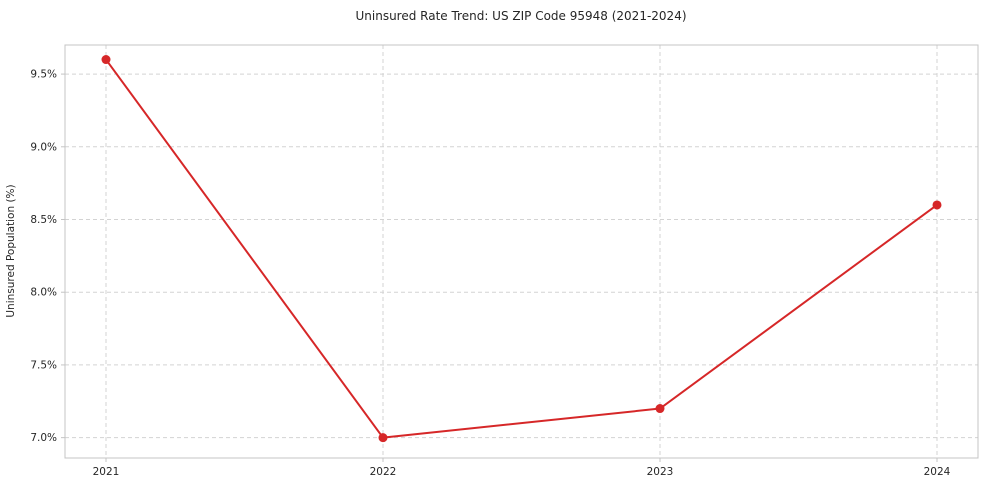 Image resolution: width=989 pixels, height=490 pixels. What do you see at coordinates (106, 472) in the screenshot?
I see `x-tick-label: 2021` at bounding box center [106, 472].